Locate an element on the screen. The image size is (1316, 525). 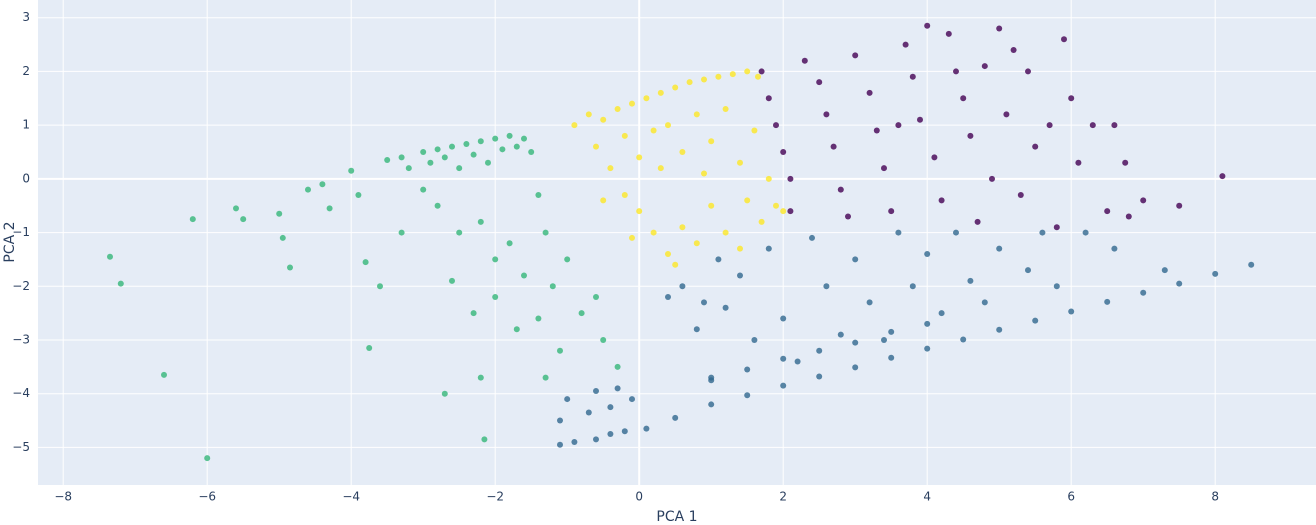
x-tick-label: 2 is located at coordinates (783, 497).